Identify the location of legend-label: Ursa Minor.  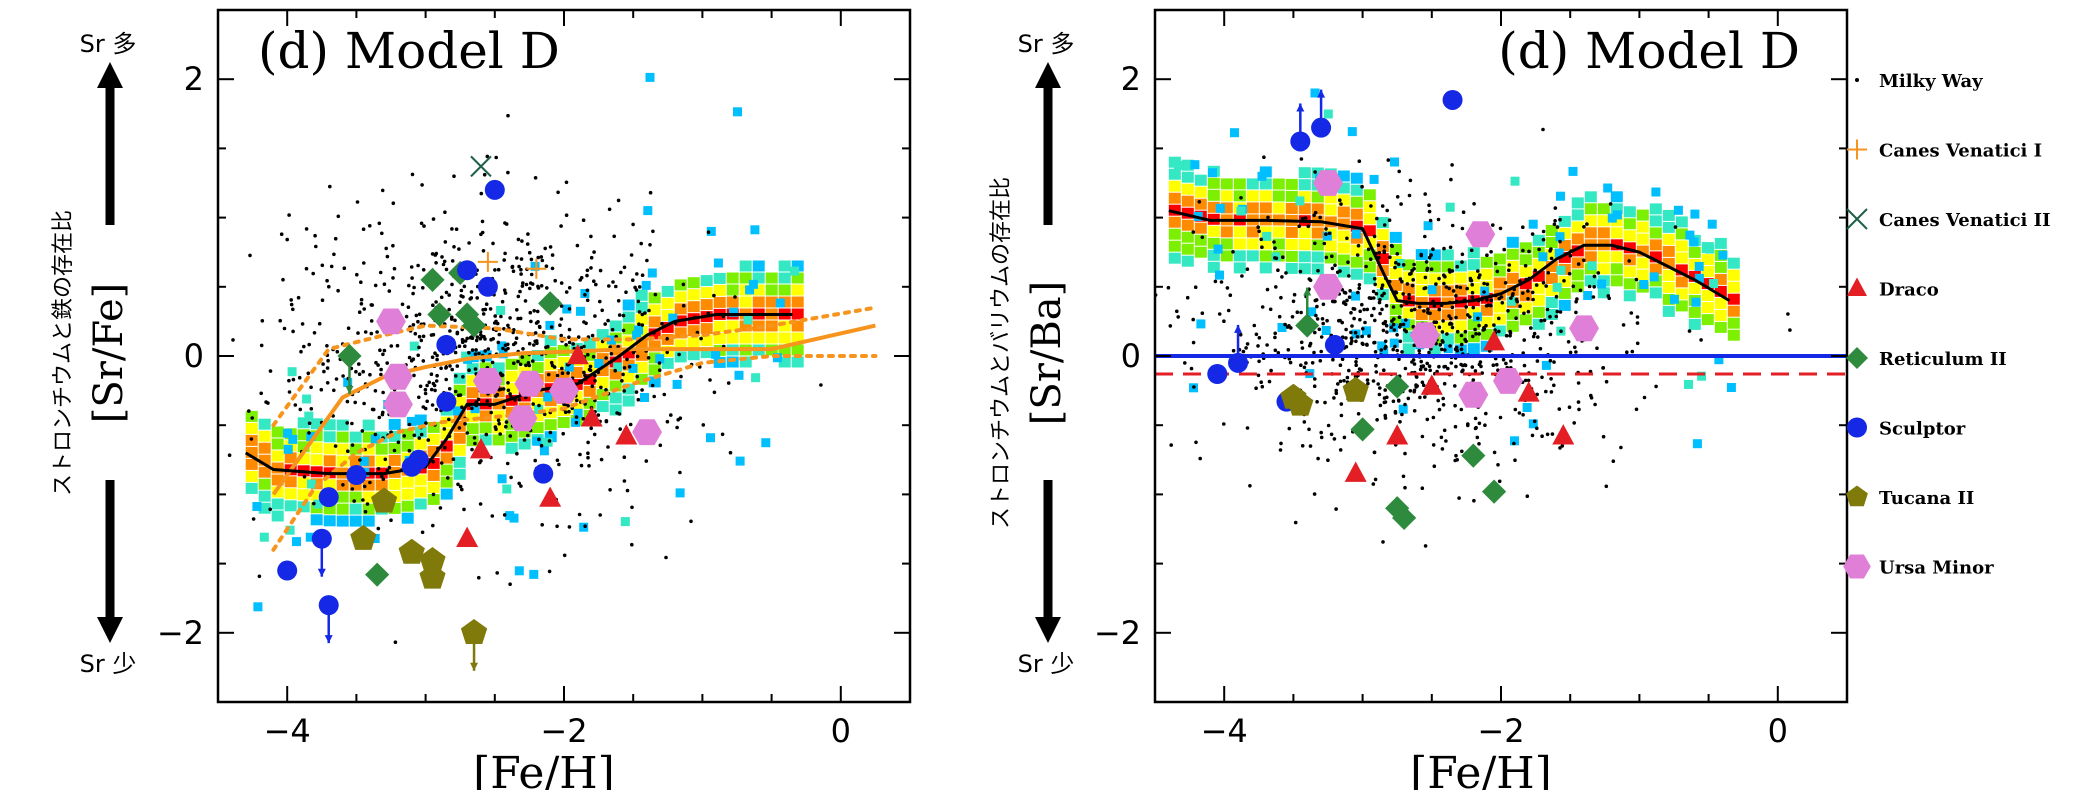
(1936, 568).